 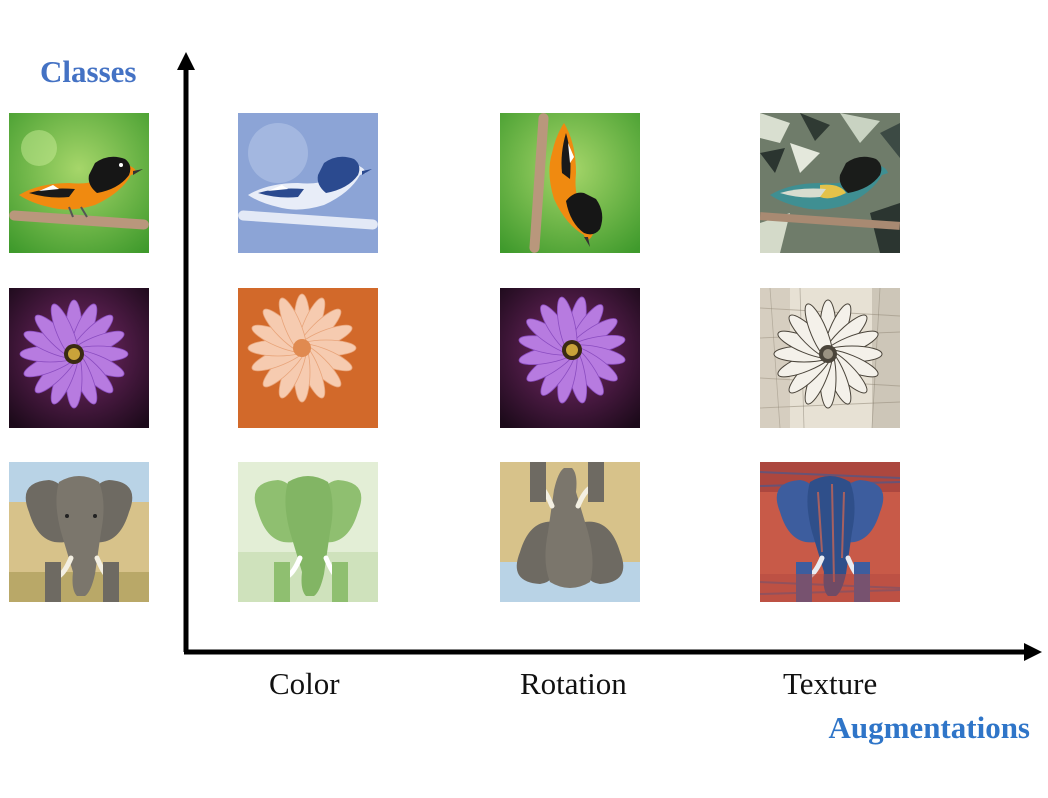 What do you see at coordinates (570, 358) in the screenshot?
I see `flower-rotation-augmented-image` at bounding box center [570, 358].